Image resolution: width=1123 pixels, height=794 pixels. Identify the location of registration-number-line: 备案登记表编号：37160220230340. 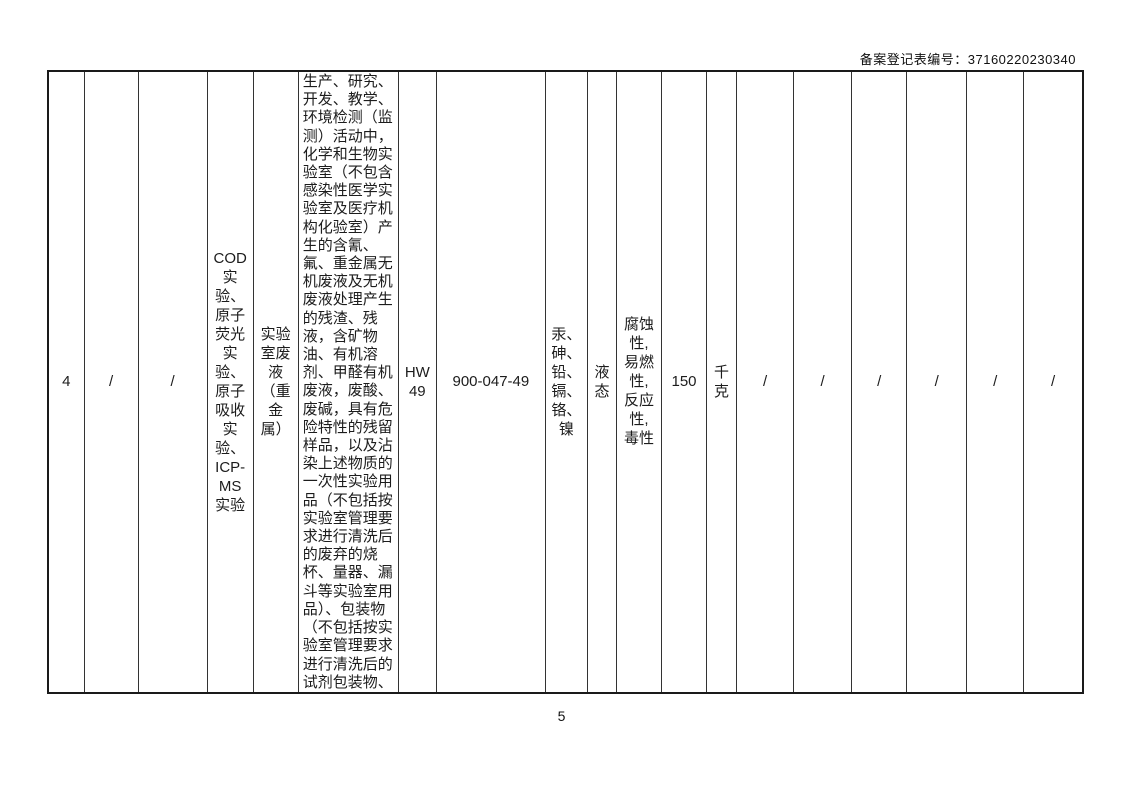
(968, 58).